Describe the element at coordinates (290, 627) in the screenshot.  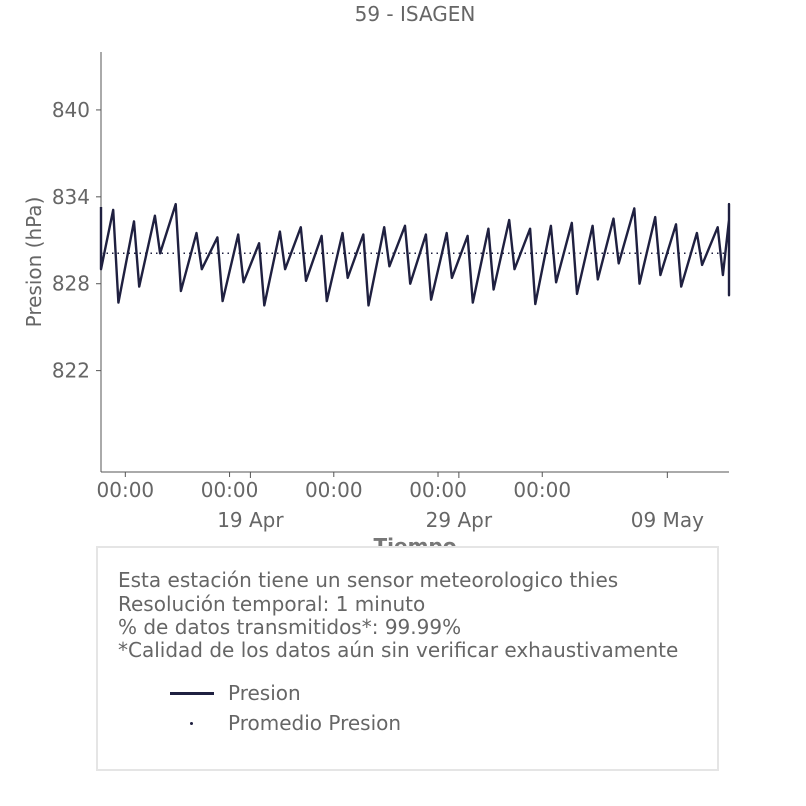
I see `info-line-transmitted: % de datos transmitidos*: 99.99%` at that location.